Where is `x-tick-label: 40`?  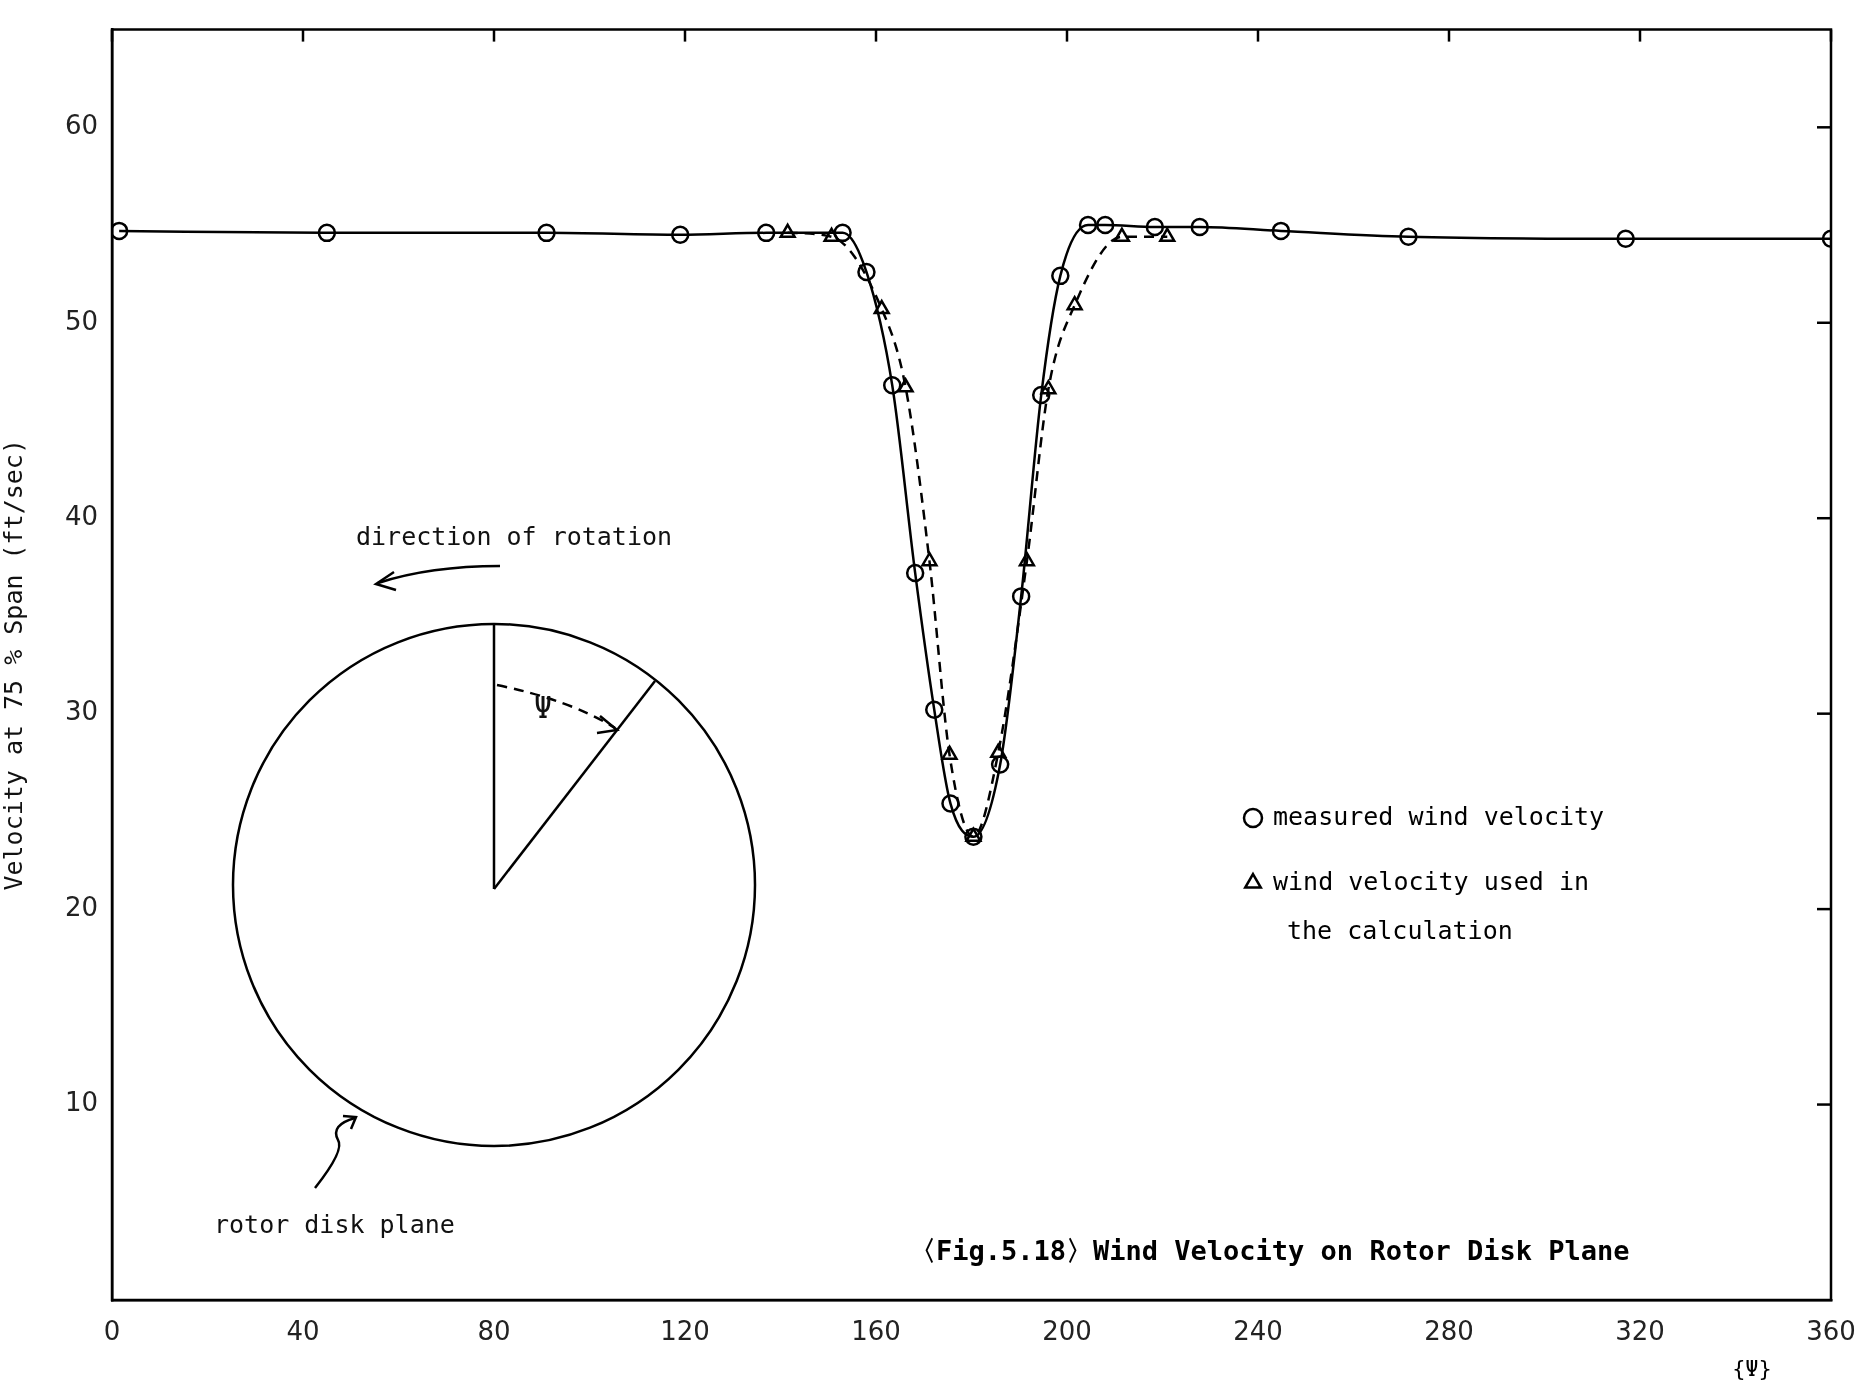
x-tick-label: 40 is located at coordinates (303, 1331).